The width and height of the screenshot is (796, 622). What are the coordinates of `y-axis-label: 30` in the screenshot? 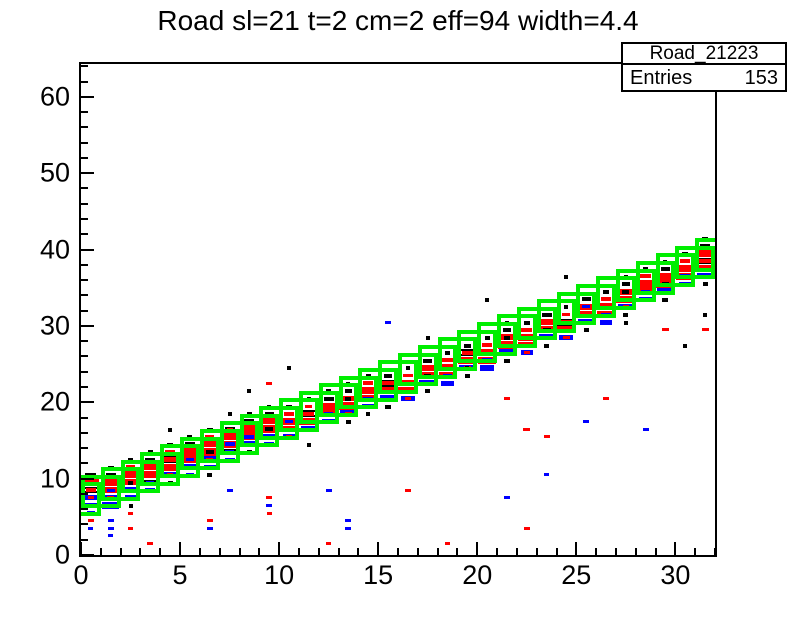 It's located at (54, 325).